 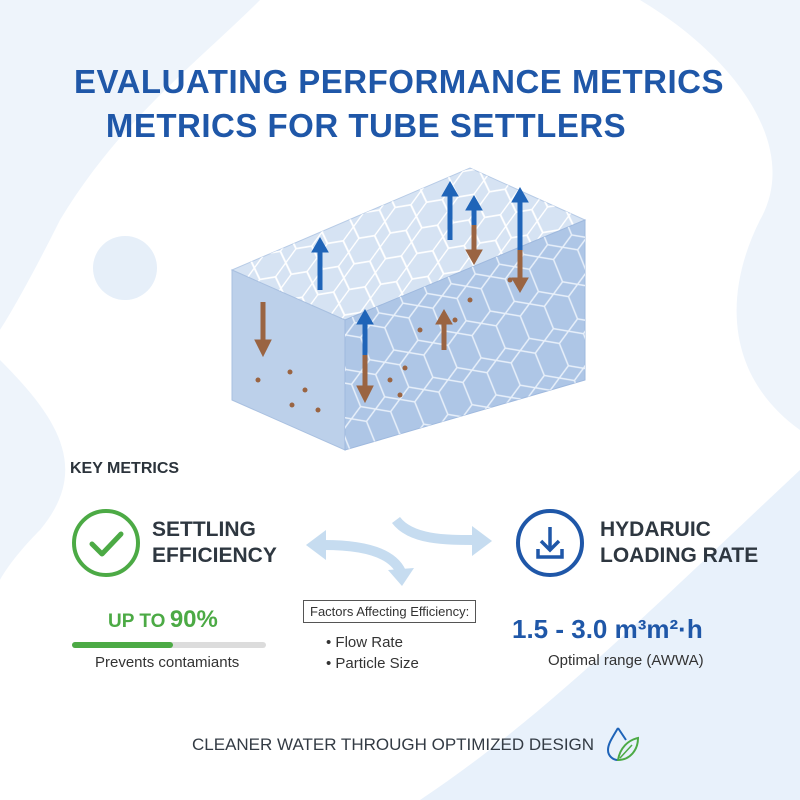 I want to click on settling-efficiency-label: SETTLING EFFICIENCY, so click(x=214, y=543).